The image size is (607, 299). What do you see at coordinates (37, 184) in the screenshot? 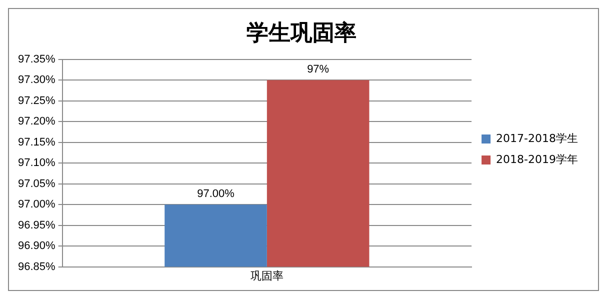
I see `y-tick-label: 97.05%` at bounding box center [37, 184].